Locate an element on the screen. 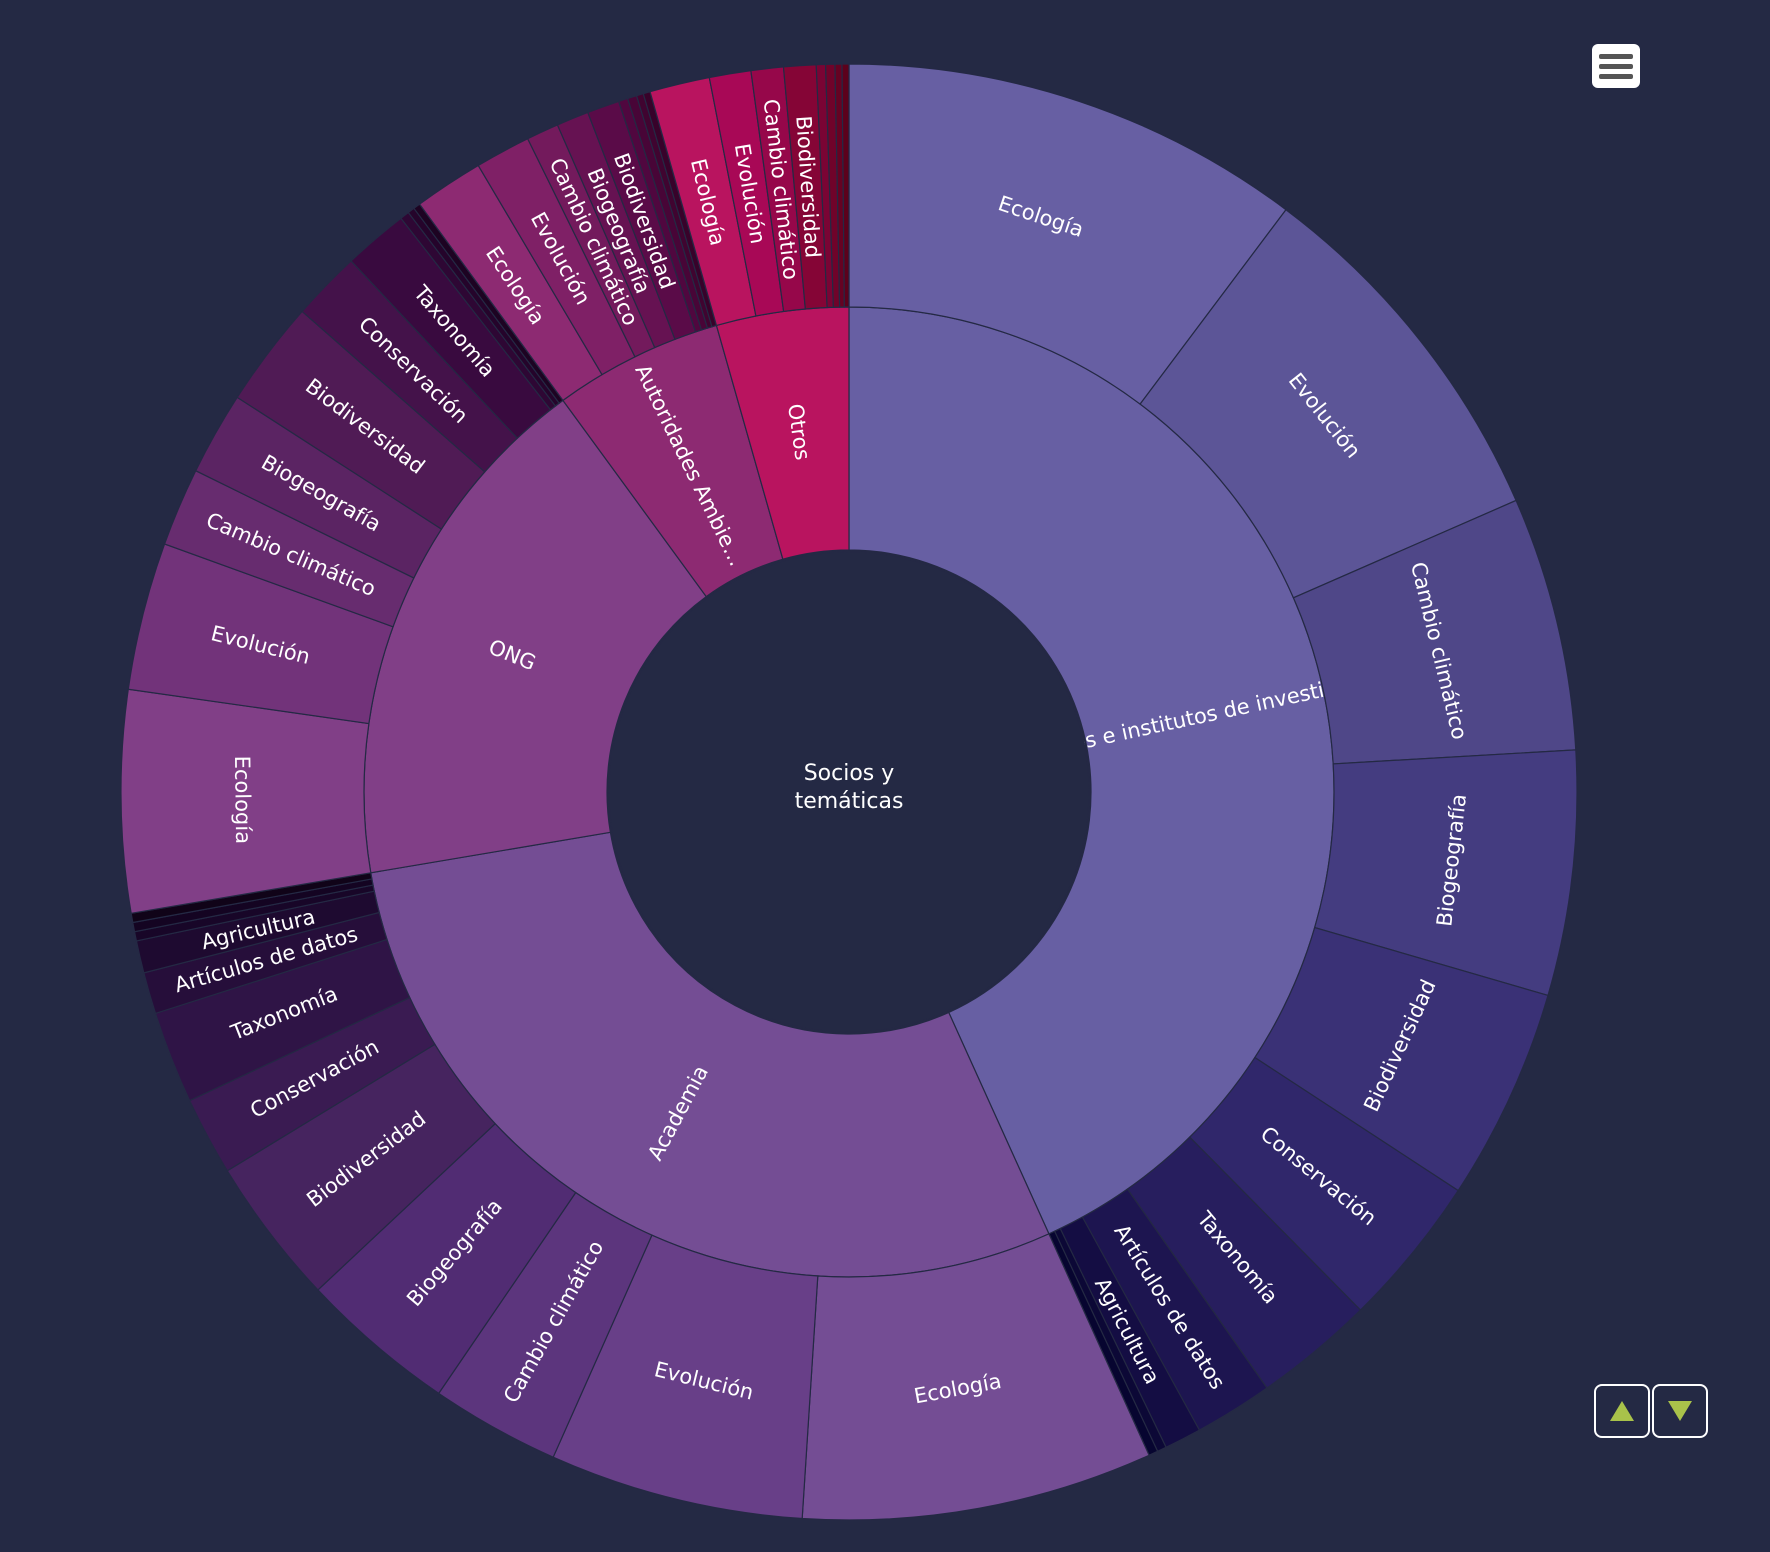 The width and height of the screenshot is (1770, 1552). scroll-up-button is located at coordinates (1622, 1411).